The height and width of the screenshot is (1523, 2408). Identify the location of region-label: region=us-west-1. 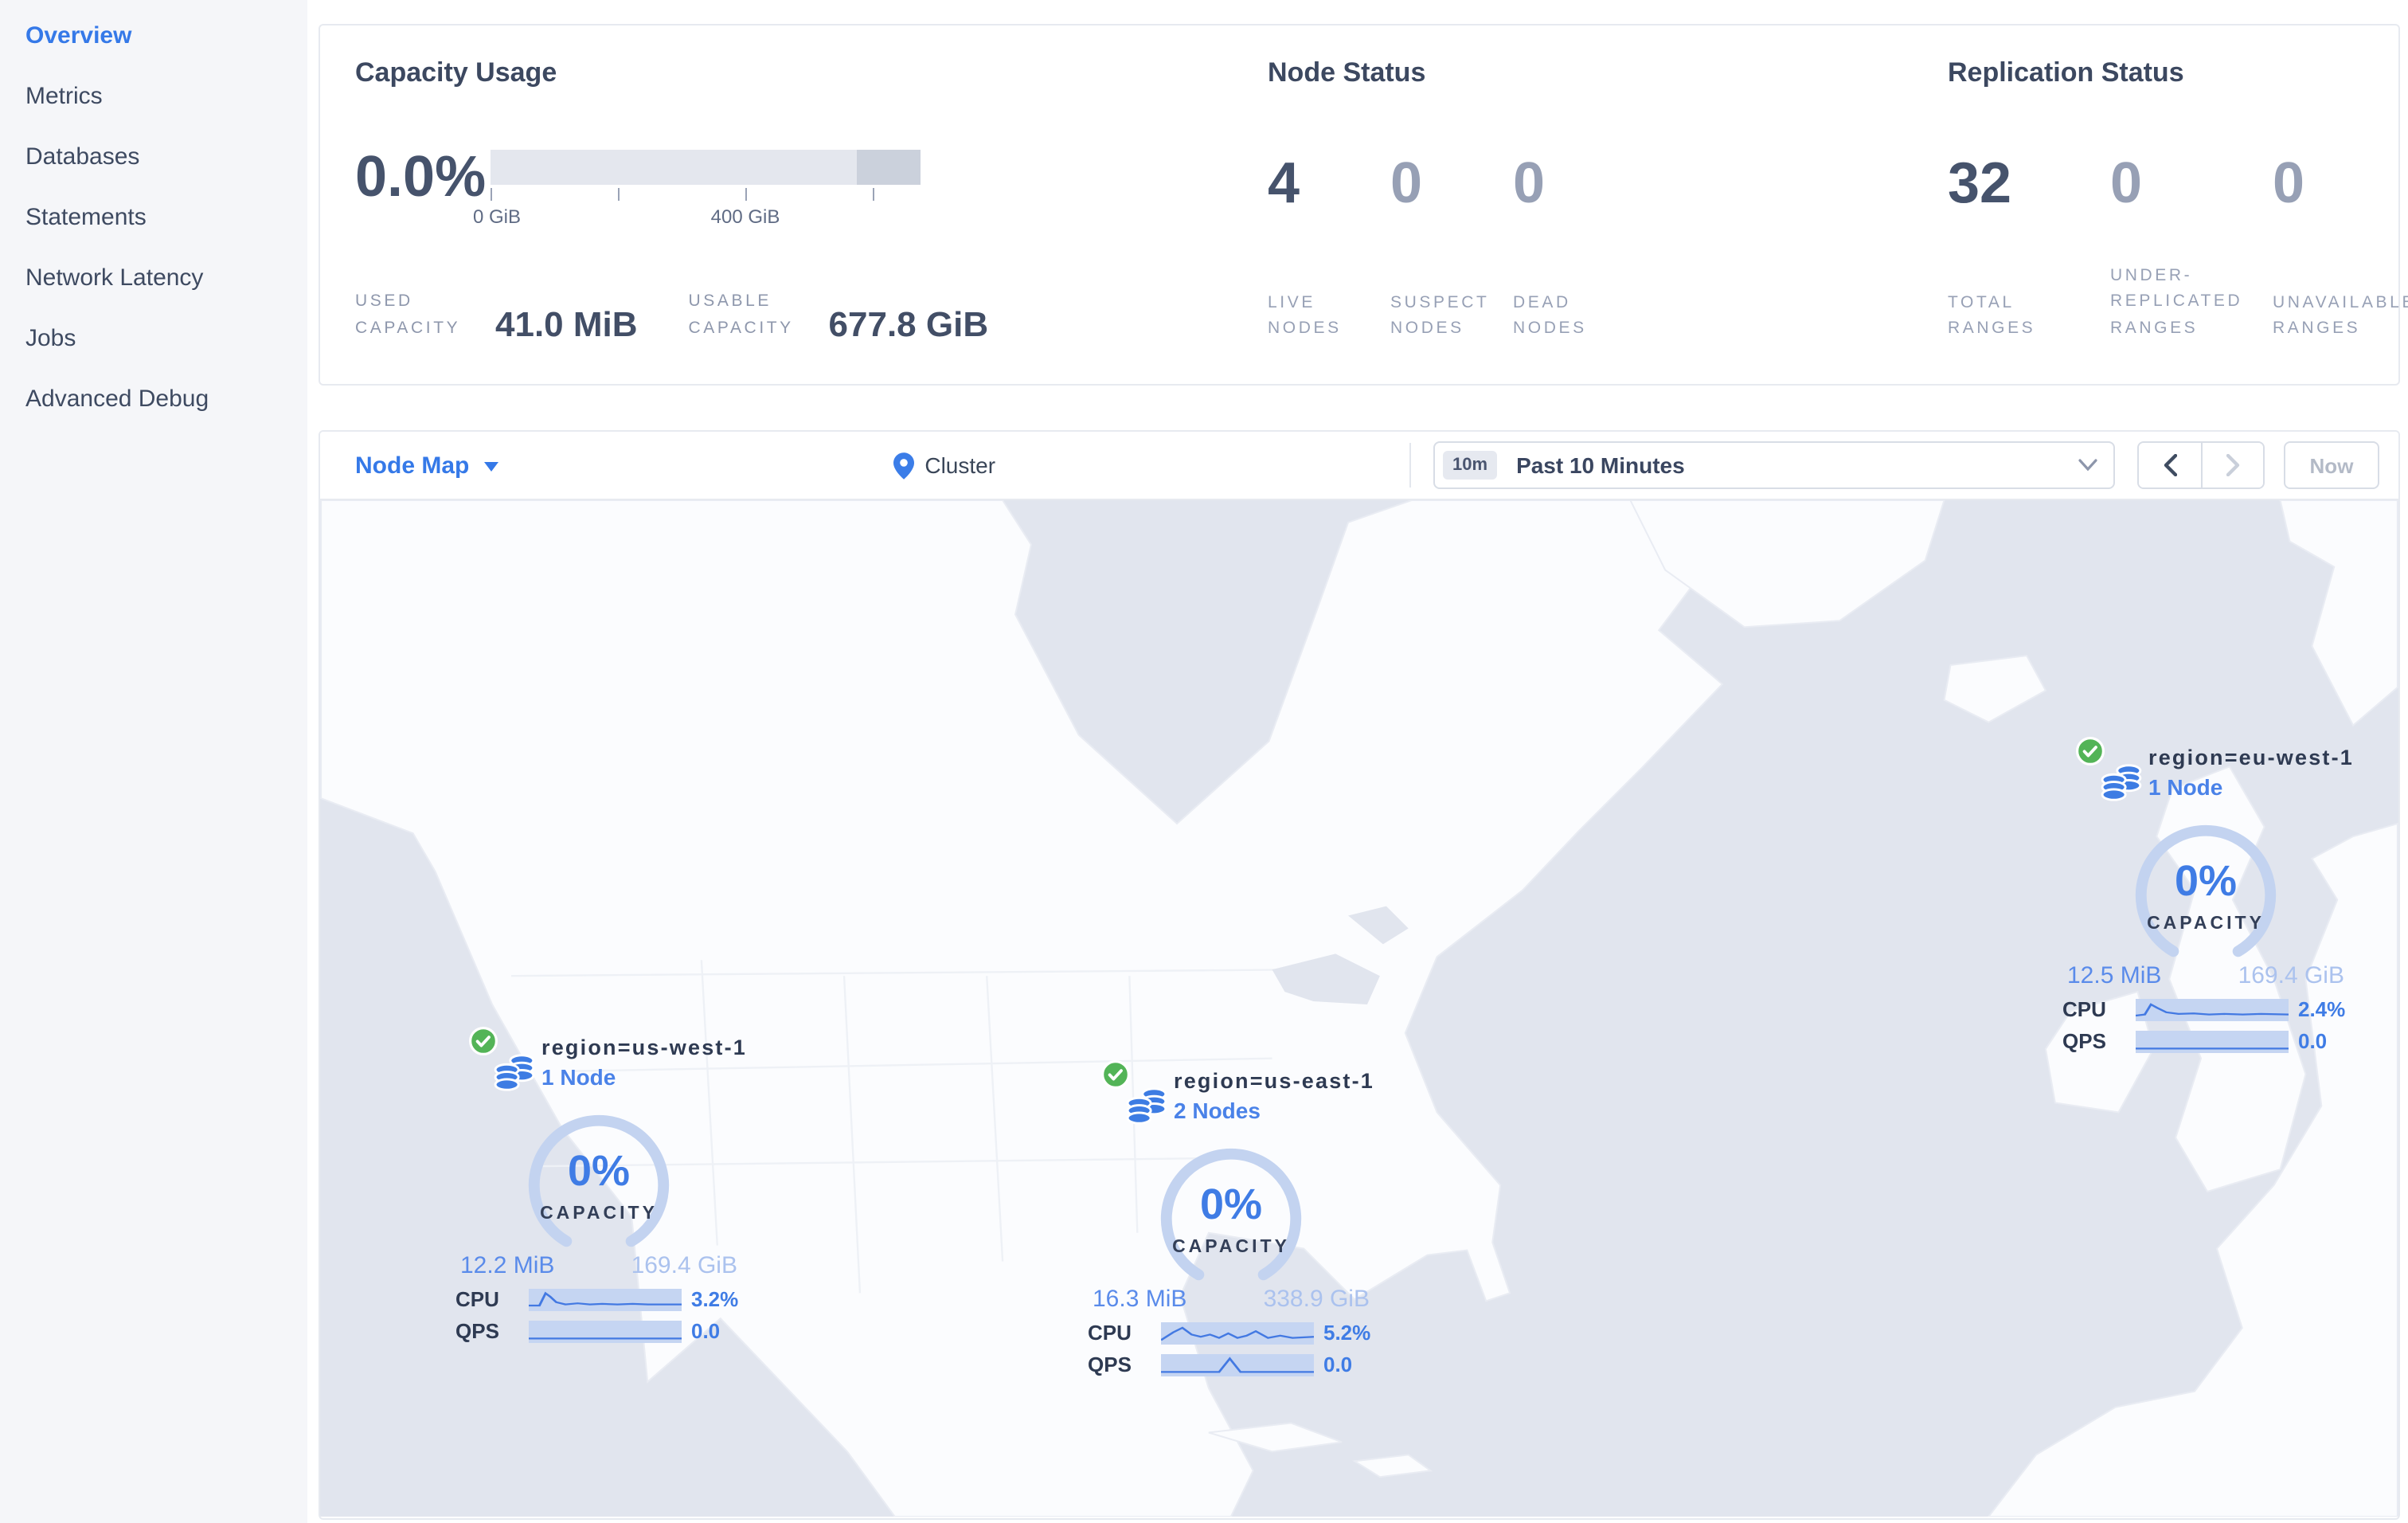
(644, 1047).